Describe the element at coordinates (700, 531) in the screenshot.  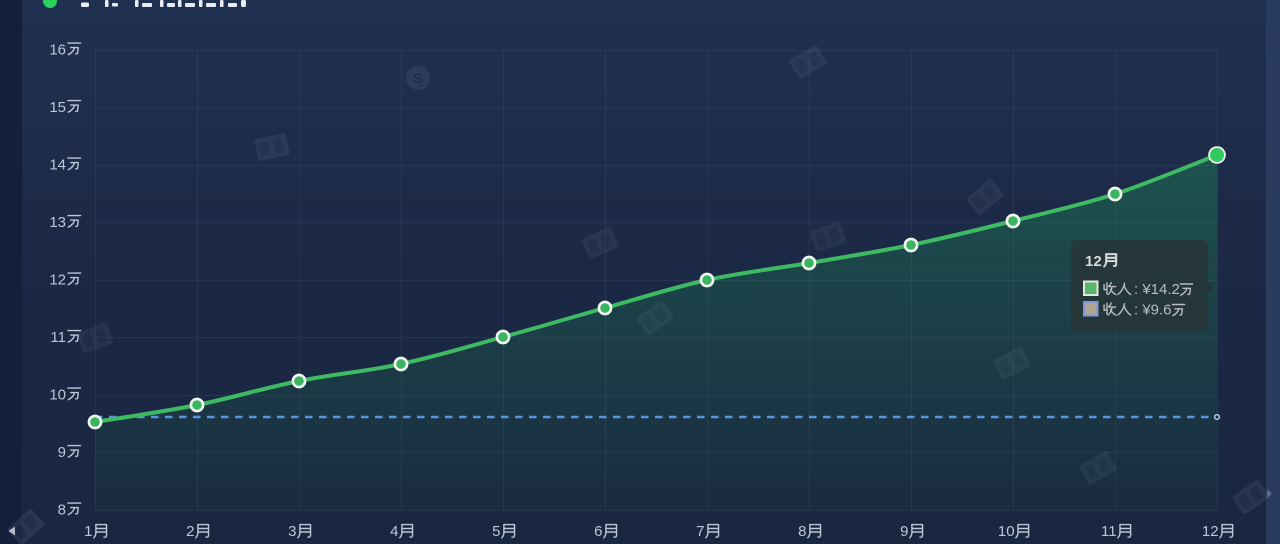
I see `svg-text: 7` at that location.